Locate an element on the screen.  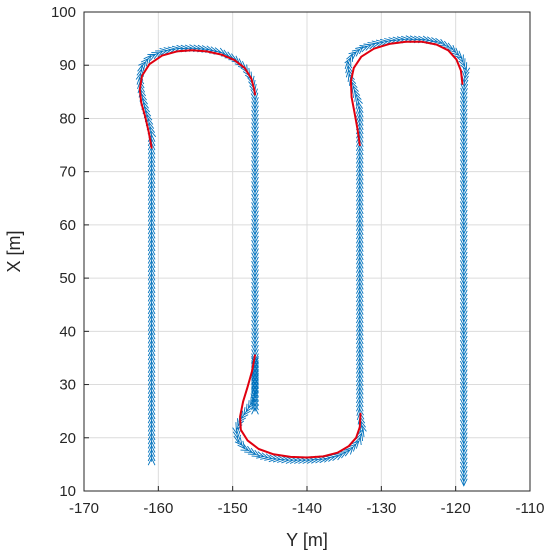
y-axis-label: X [m] is located at coordinates (14, 251).